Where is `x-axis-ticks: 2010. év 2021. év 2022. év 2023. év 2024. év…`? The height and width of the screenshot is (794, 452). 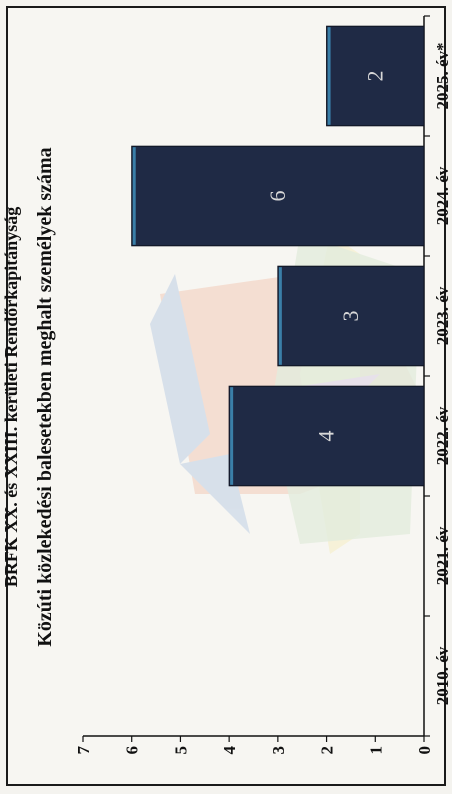 x-axis-ticks: 2010. év 2021. év 2022. év 2023. év 2024. év… is located at coordinates (438, 376).